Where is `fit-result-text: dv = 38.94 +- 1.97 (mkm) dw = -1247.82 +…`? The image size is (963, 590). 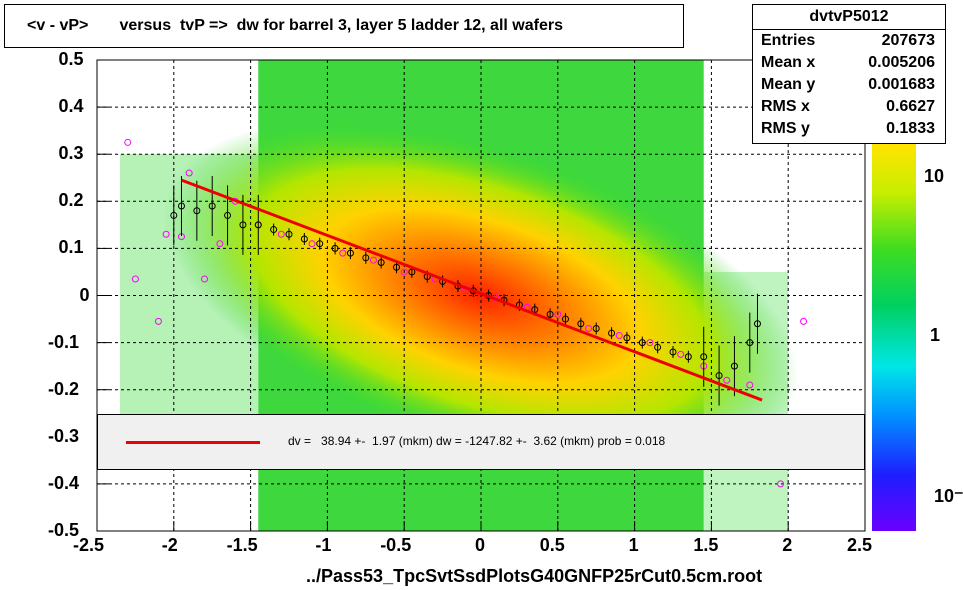
fit-result-text: dv = 38.94 +- 1.97 (mkm) dw = -1247.82 +… is located at coordinates (477, 441).